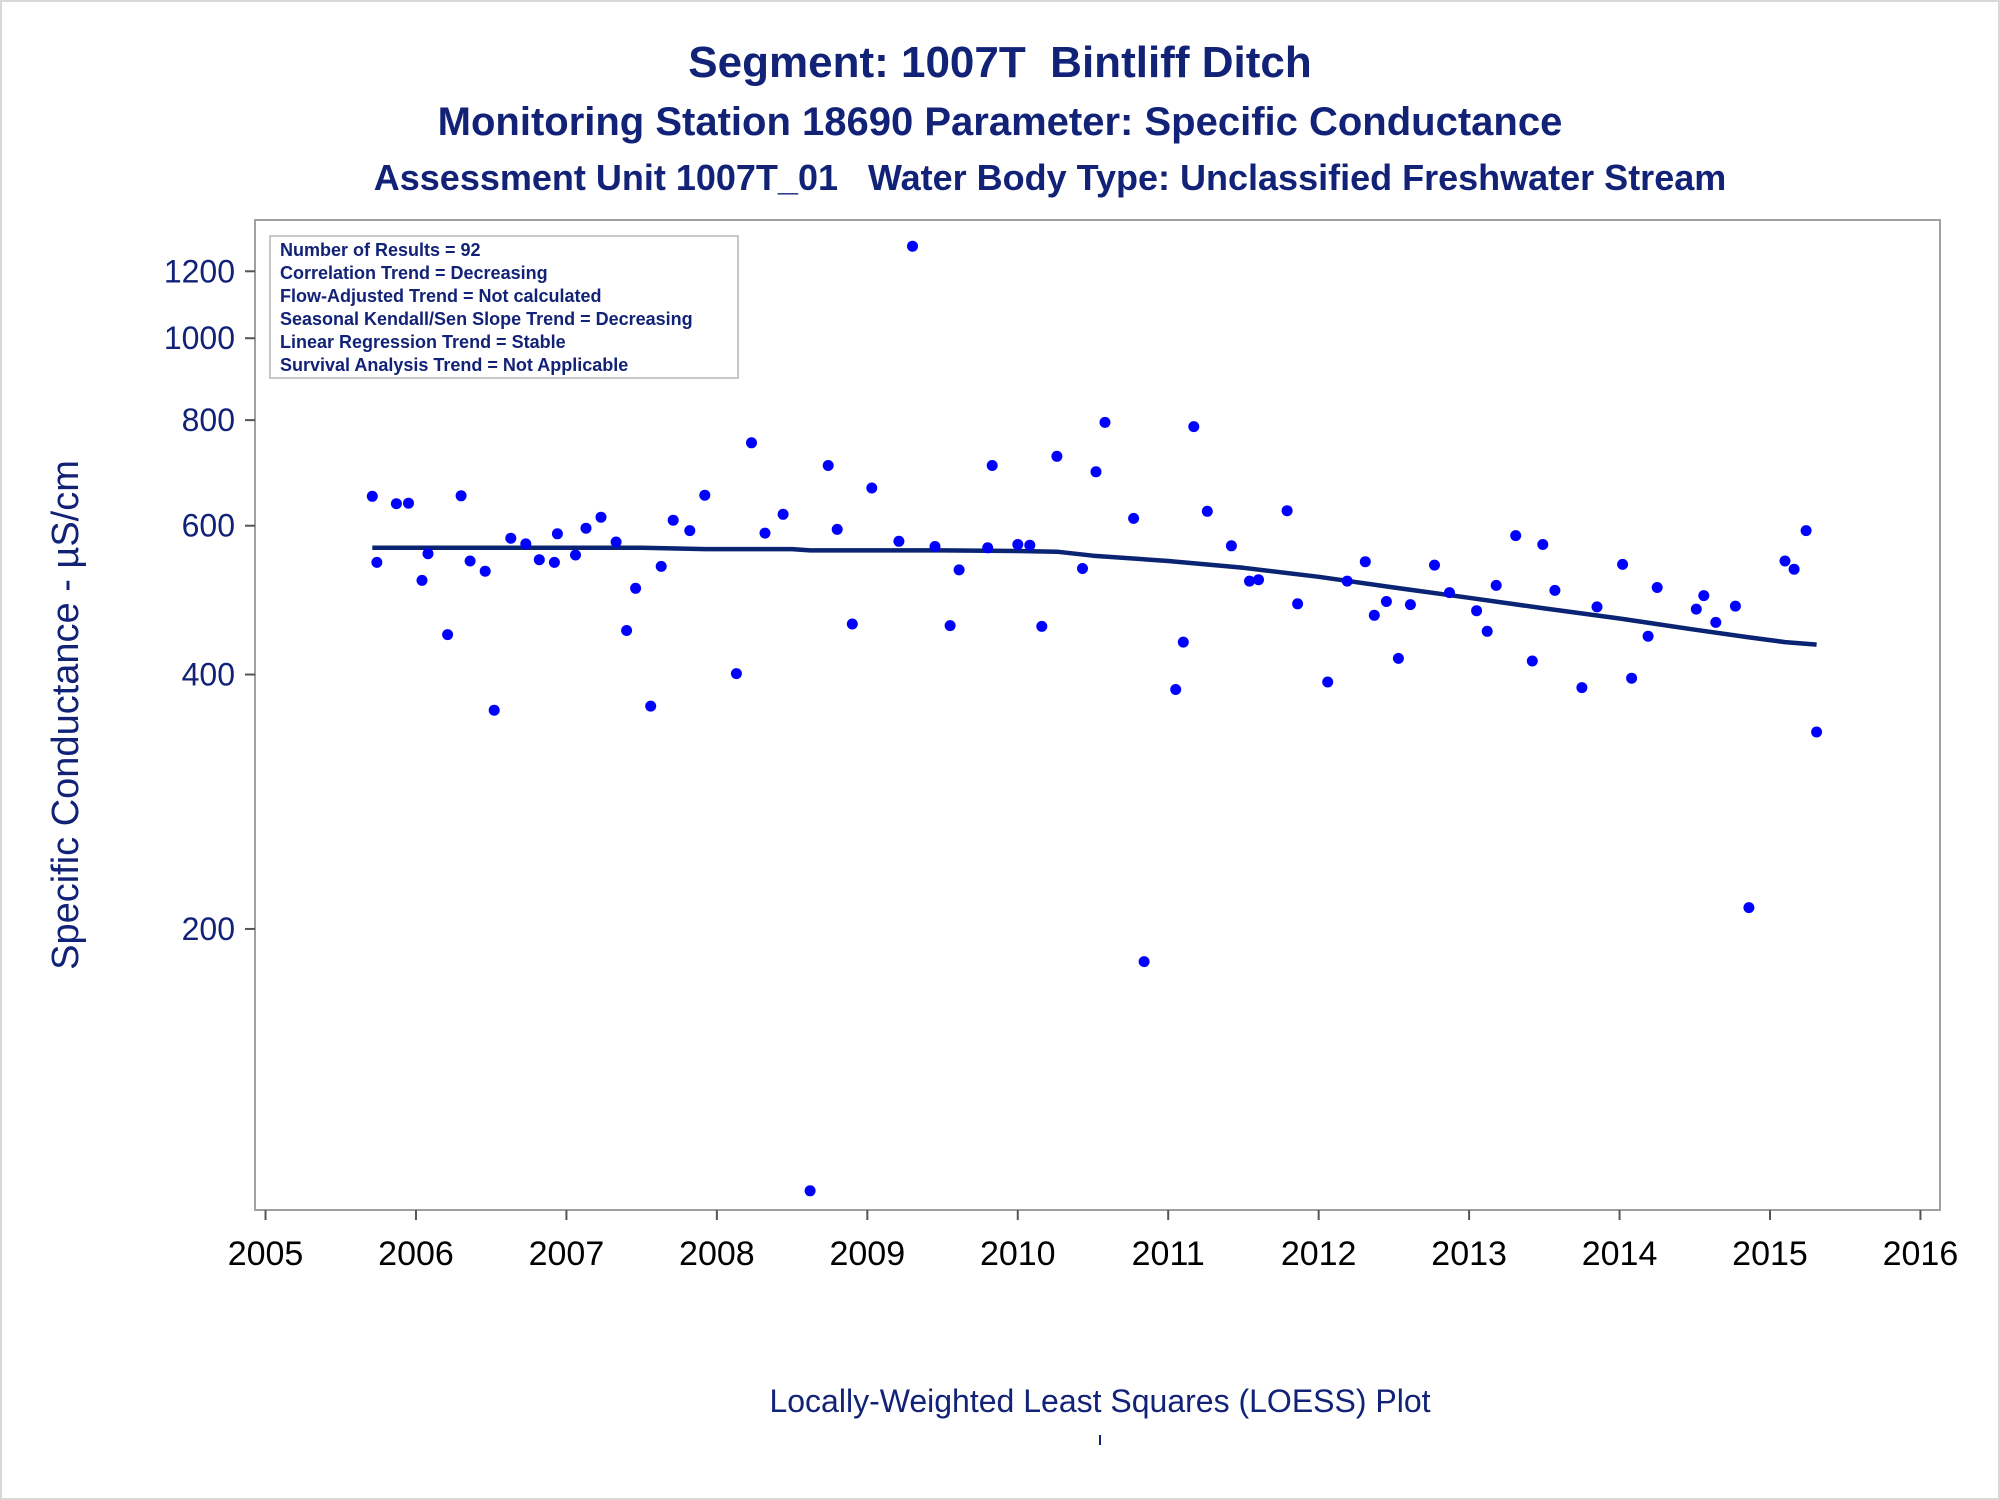 Image resolution: width=2000 pixels, height=1500 pixels. What do you see at coordinates (454, 365) in the screenshot?
I see `legend-entry: Survival Analysis Trend = Not Applicable` at bounding box center [454, 365].